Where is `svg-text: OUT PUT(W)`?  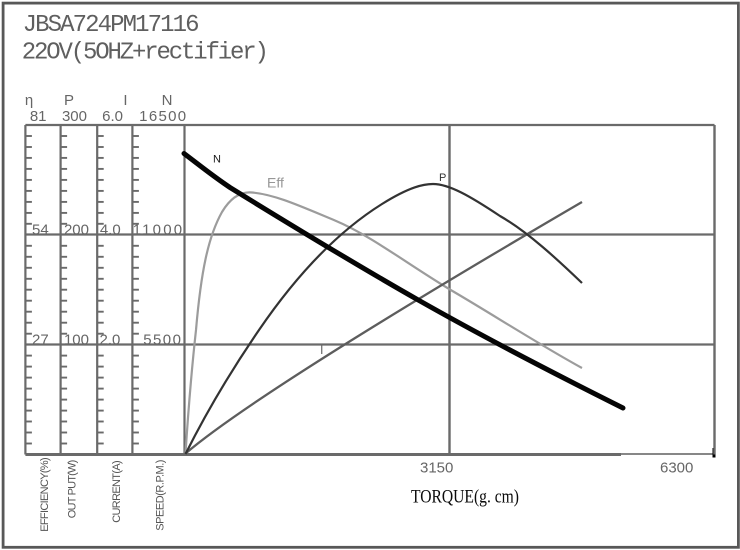 svg-text: OUT PUT(W) is located at coordinates (73, 489).